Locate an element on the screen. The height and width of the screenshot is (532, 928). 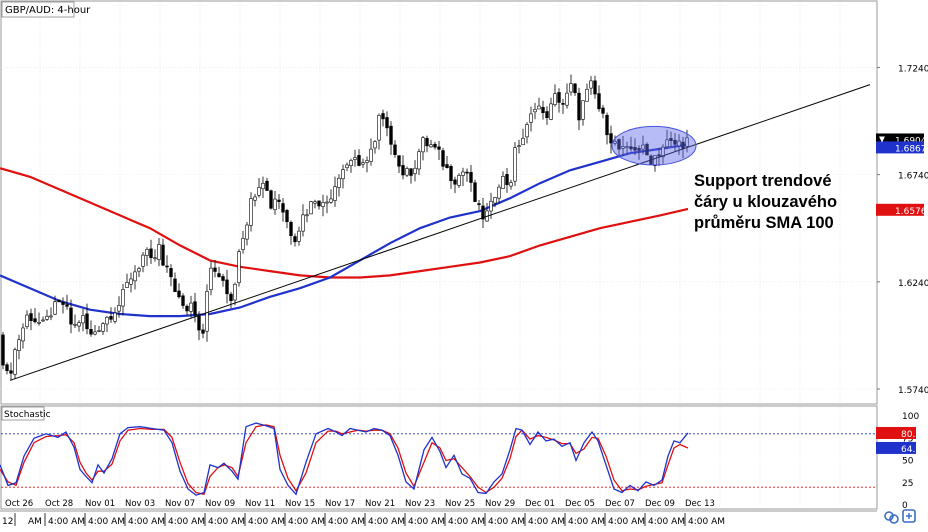
x-date-label: Nov 01 is located at coordinates (100, 504).